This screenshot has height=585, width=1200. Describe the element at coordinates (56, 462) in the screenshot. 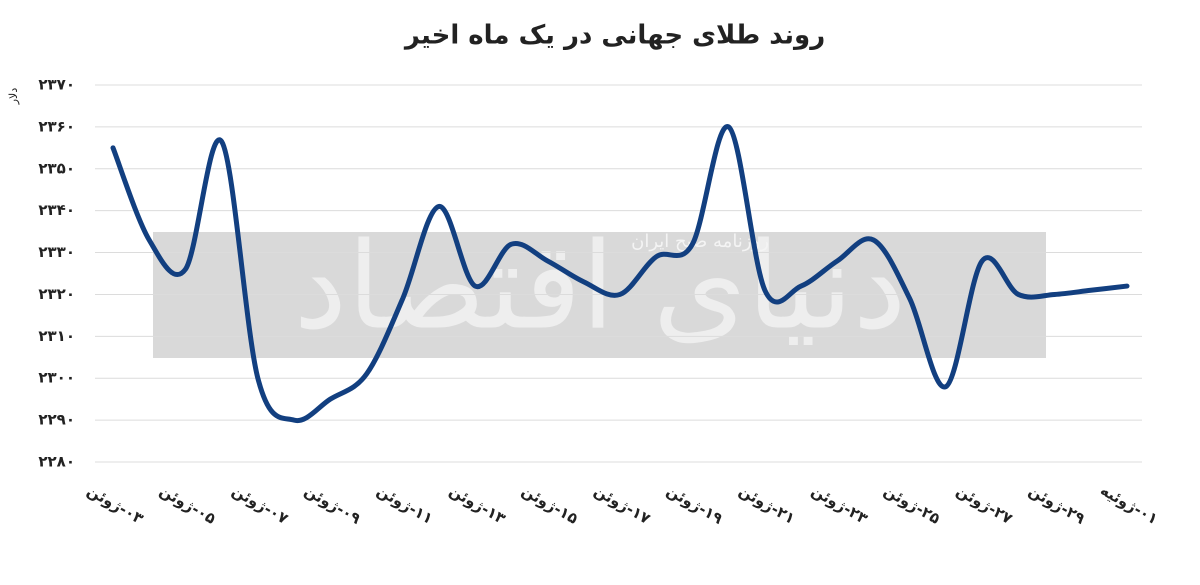

I see `y-tick-label: ۲۲۸۰` at that location.